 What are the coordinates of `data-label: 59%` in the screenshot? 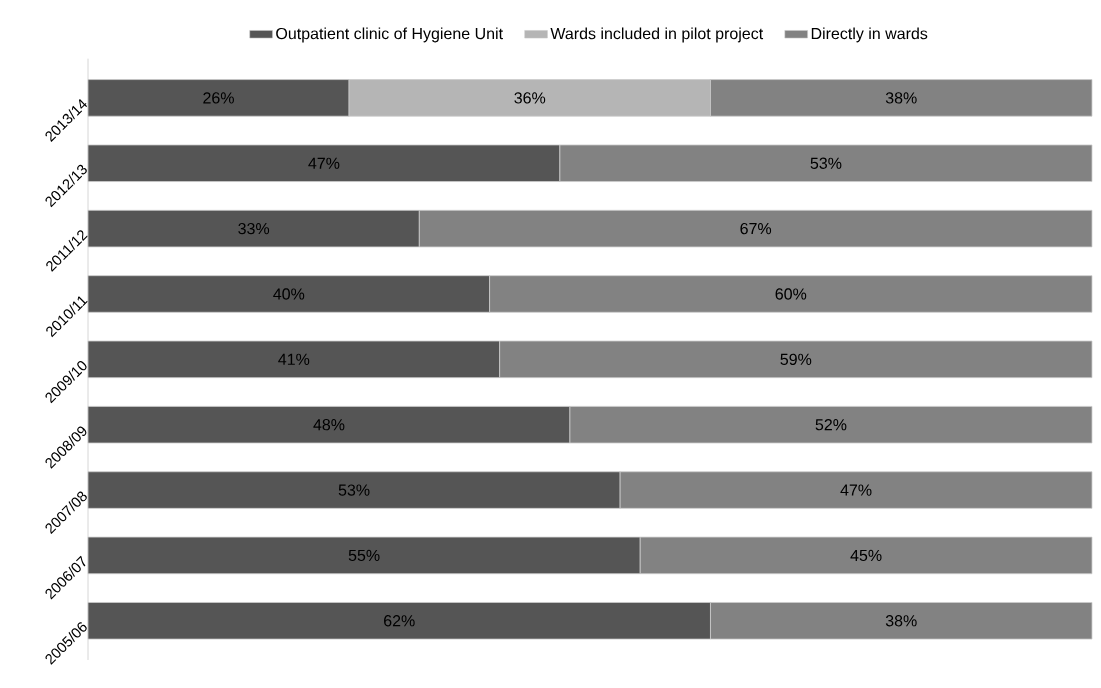 It's located at (796, 359).